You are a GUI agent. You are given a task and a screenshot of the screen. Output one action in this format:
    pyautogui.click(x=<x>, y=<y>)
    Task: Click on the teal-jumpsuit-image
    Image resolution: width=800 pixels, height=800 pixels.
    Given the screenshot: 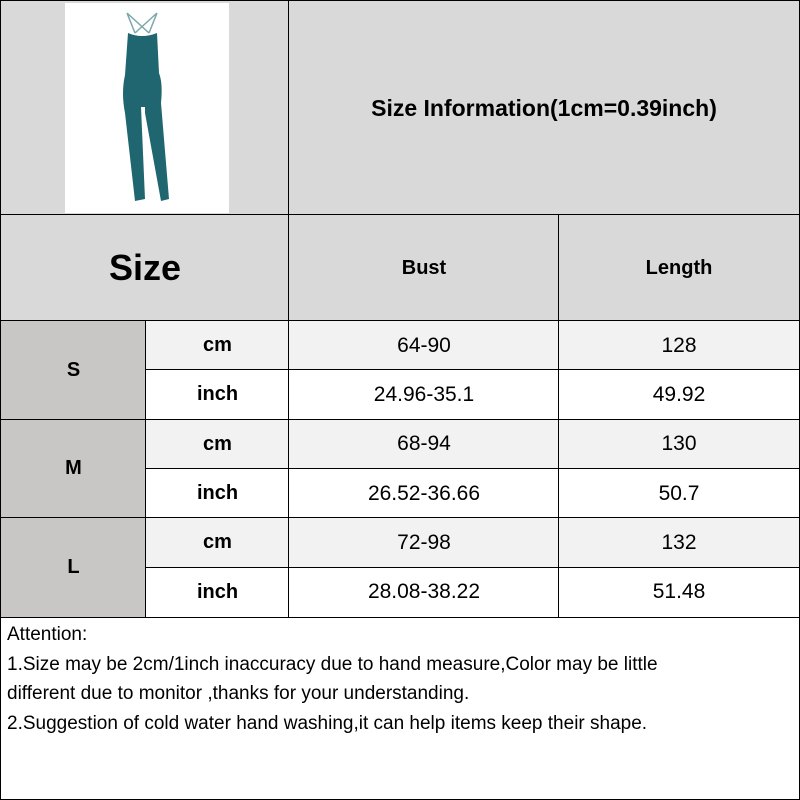 What is the action you would take?
    pyautogui.click(x=146, y=106)
    